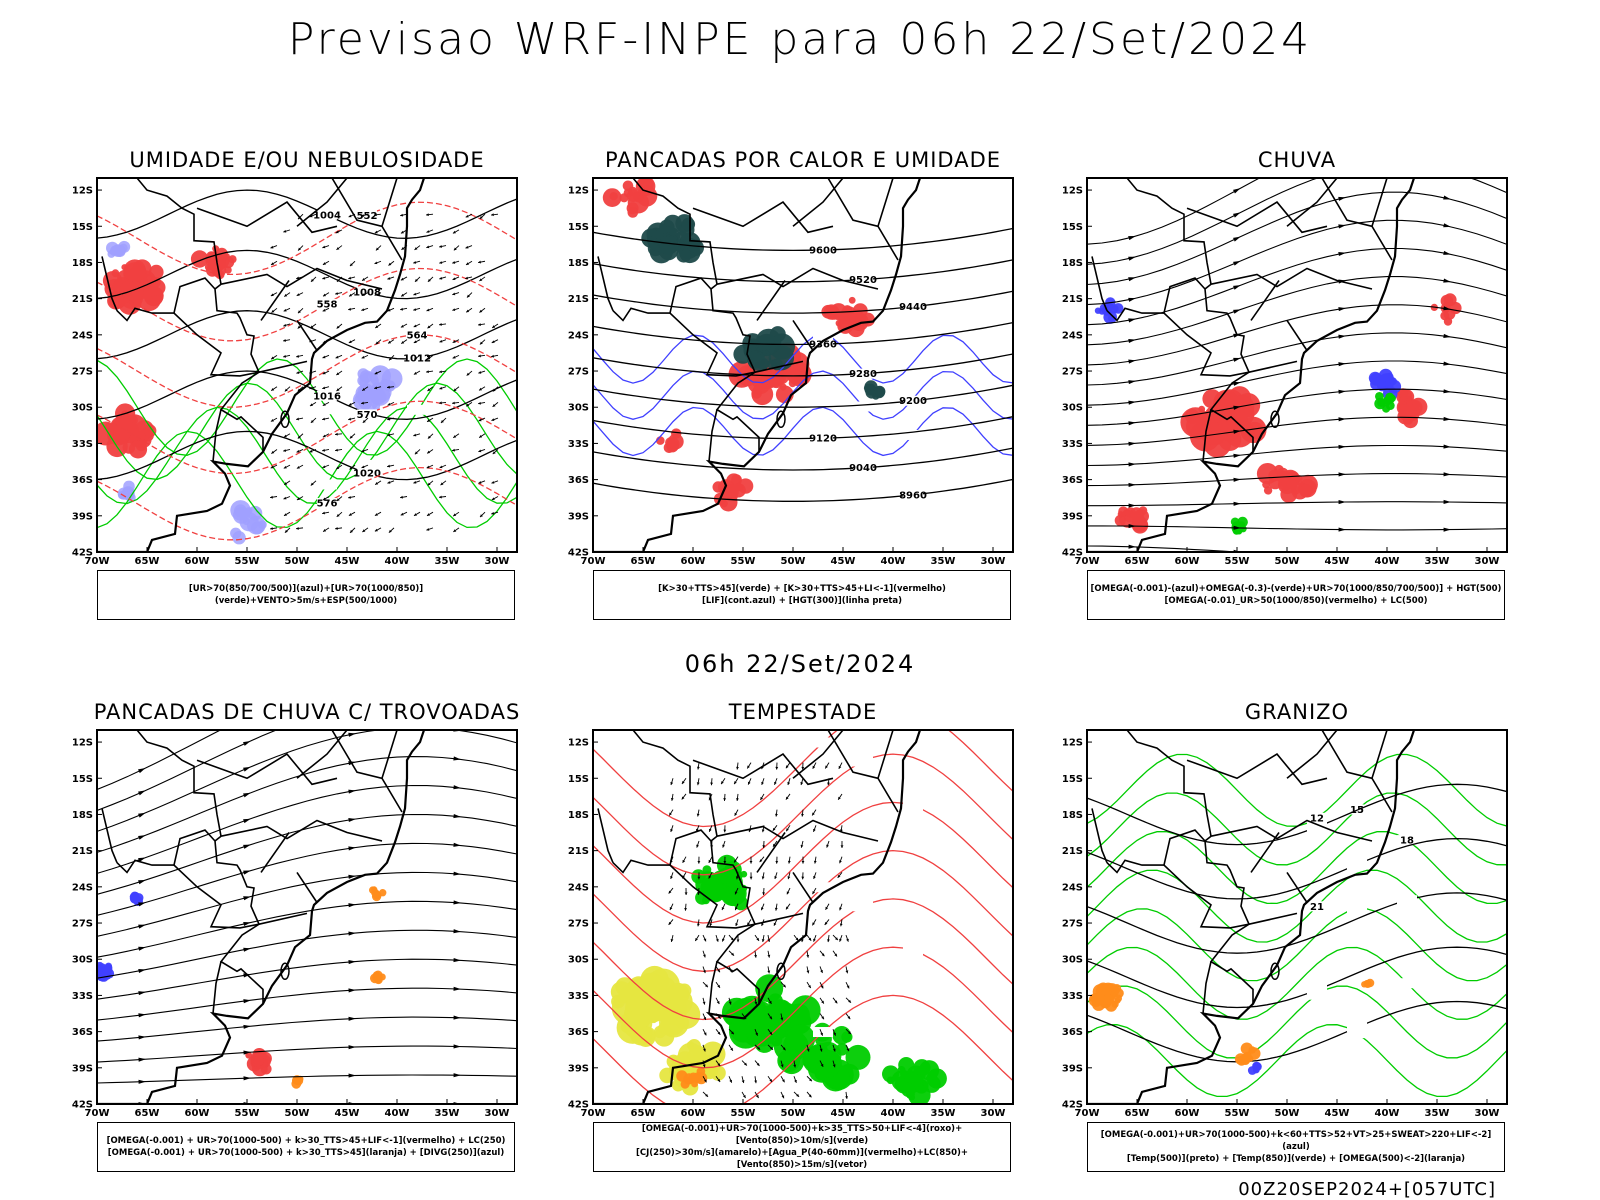 This screenshot has width=1600, height=1200. What do you see at coordinates (1297, 528) in the screenshot?
I see `geopotential-streamline` at bounding box center [1297, 528].